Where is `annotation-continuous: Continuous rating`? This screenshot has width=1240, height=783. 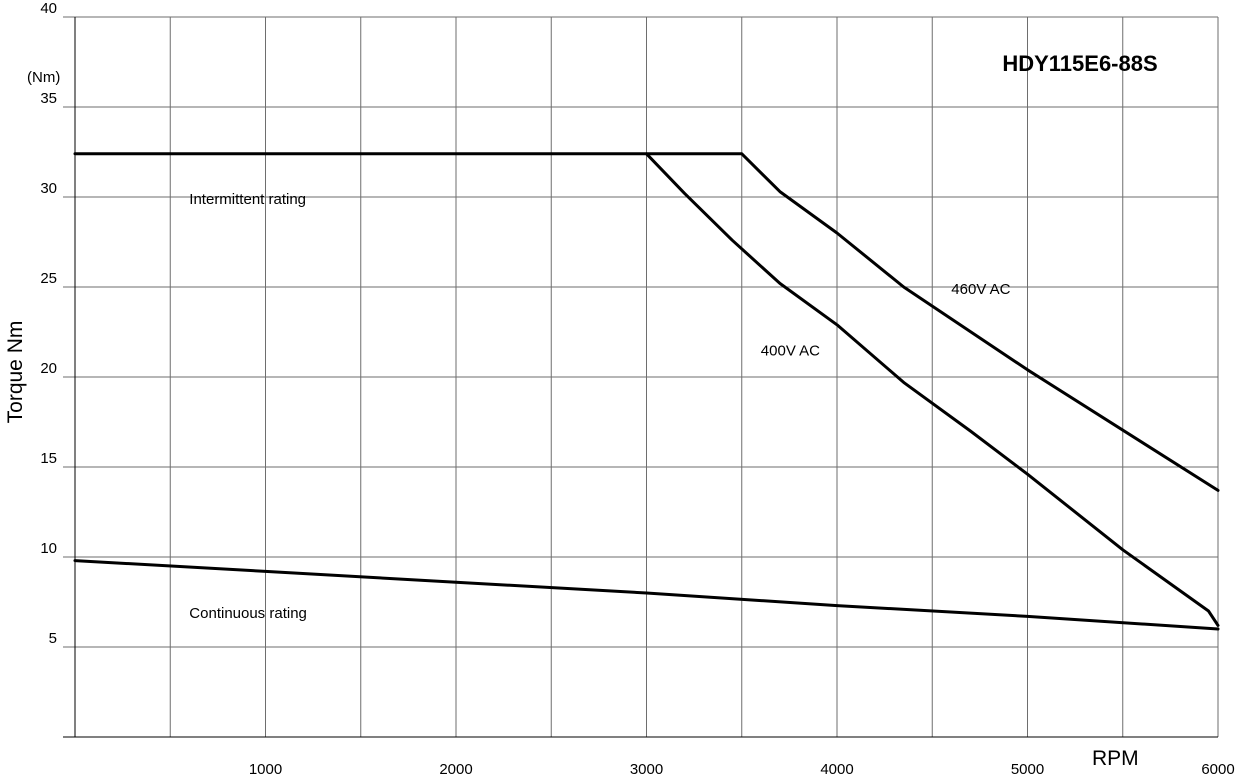 annotation-continuous: Continuous rating is located at coordinates (248, 613).